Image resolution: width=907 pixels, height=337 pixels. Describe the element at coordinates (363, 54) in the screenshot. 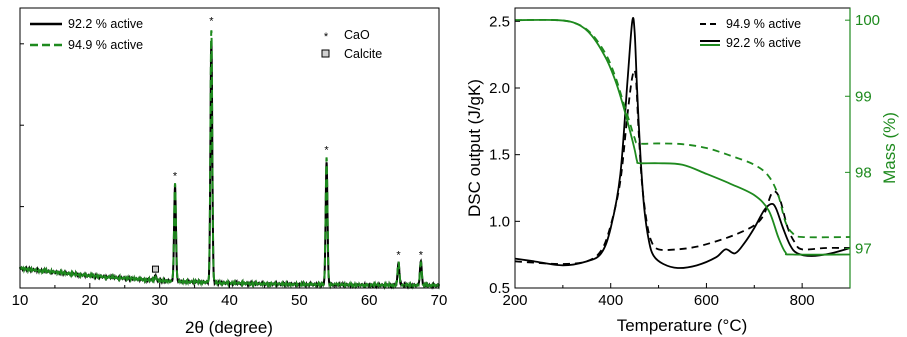

I see `calcite-legend-label: Calcite` at that location.